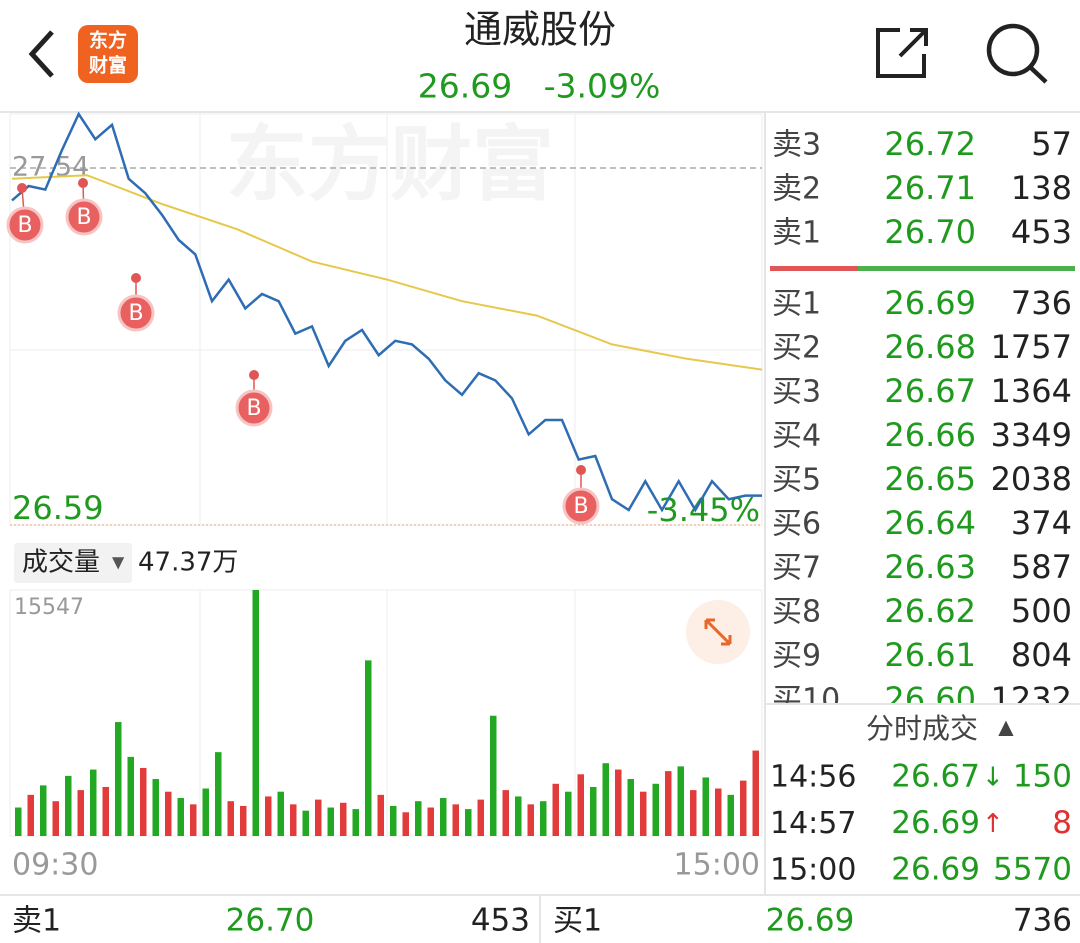 This screenshot has width=1080, height=943. What do you see at coordinates (1041, 523) in the screenshot?
I see `book-volume: 374` at bounding box center [1041, 523].